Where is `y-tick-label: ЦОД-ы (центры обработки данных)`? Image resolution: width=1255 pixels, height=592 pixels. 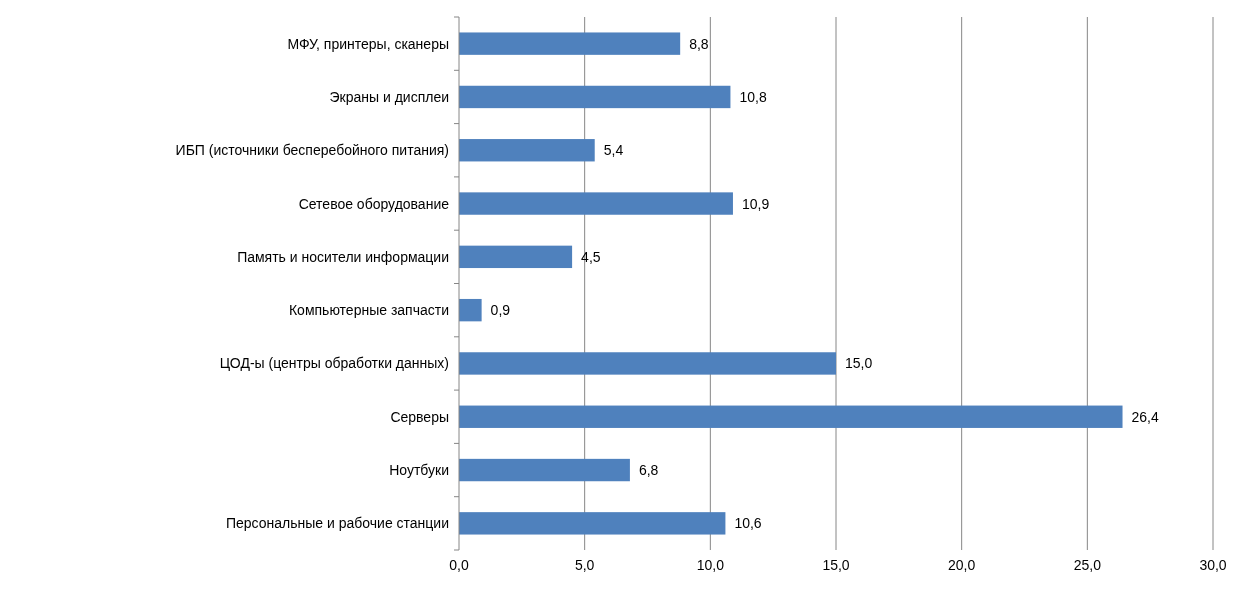
y-tick-label: ЦОД-ы (центры обработки данных) is located at coordinates (334, 363).